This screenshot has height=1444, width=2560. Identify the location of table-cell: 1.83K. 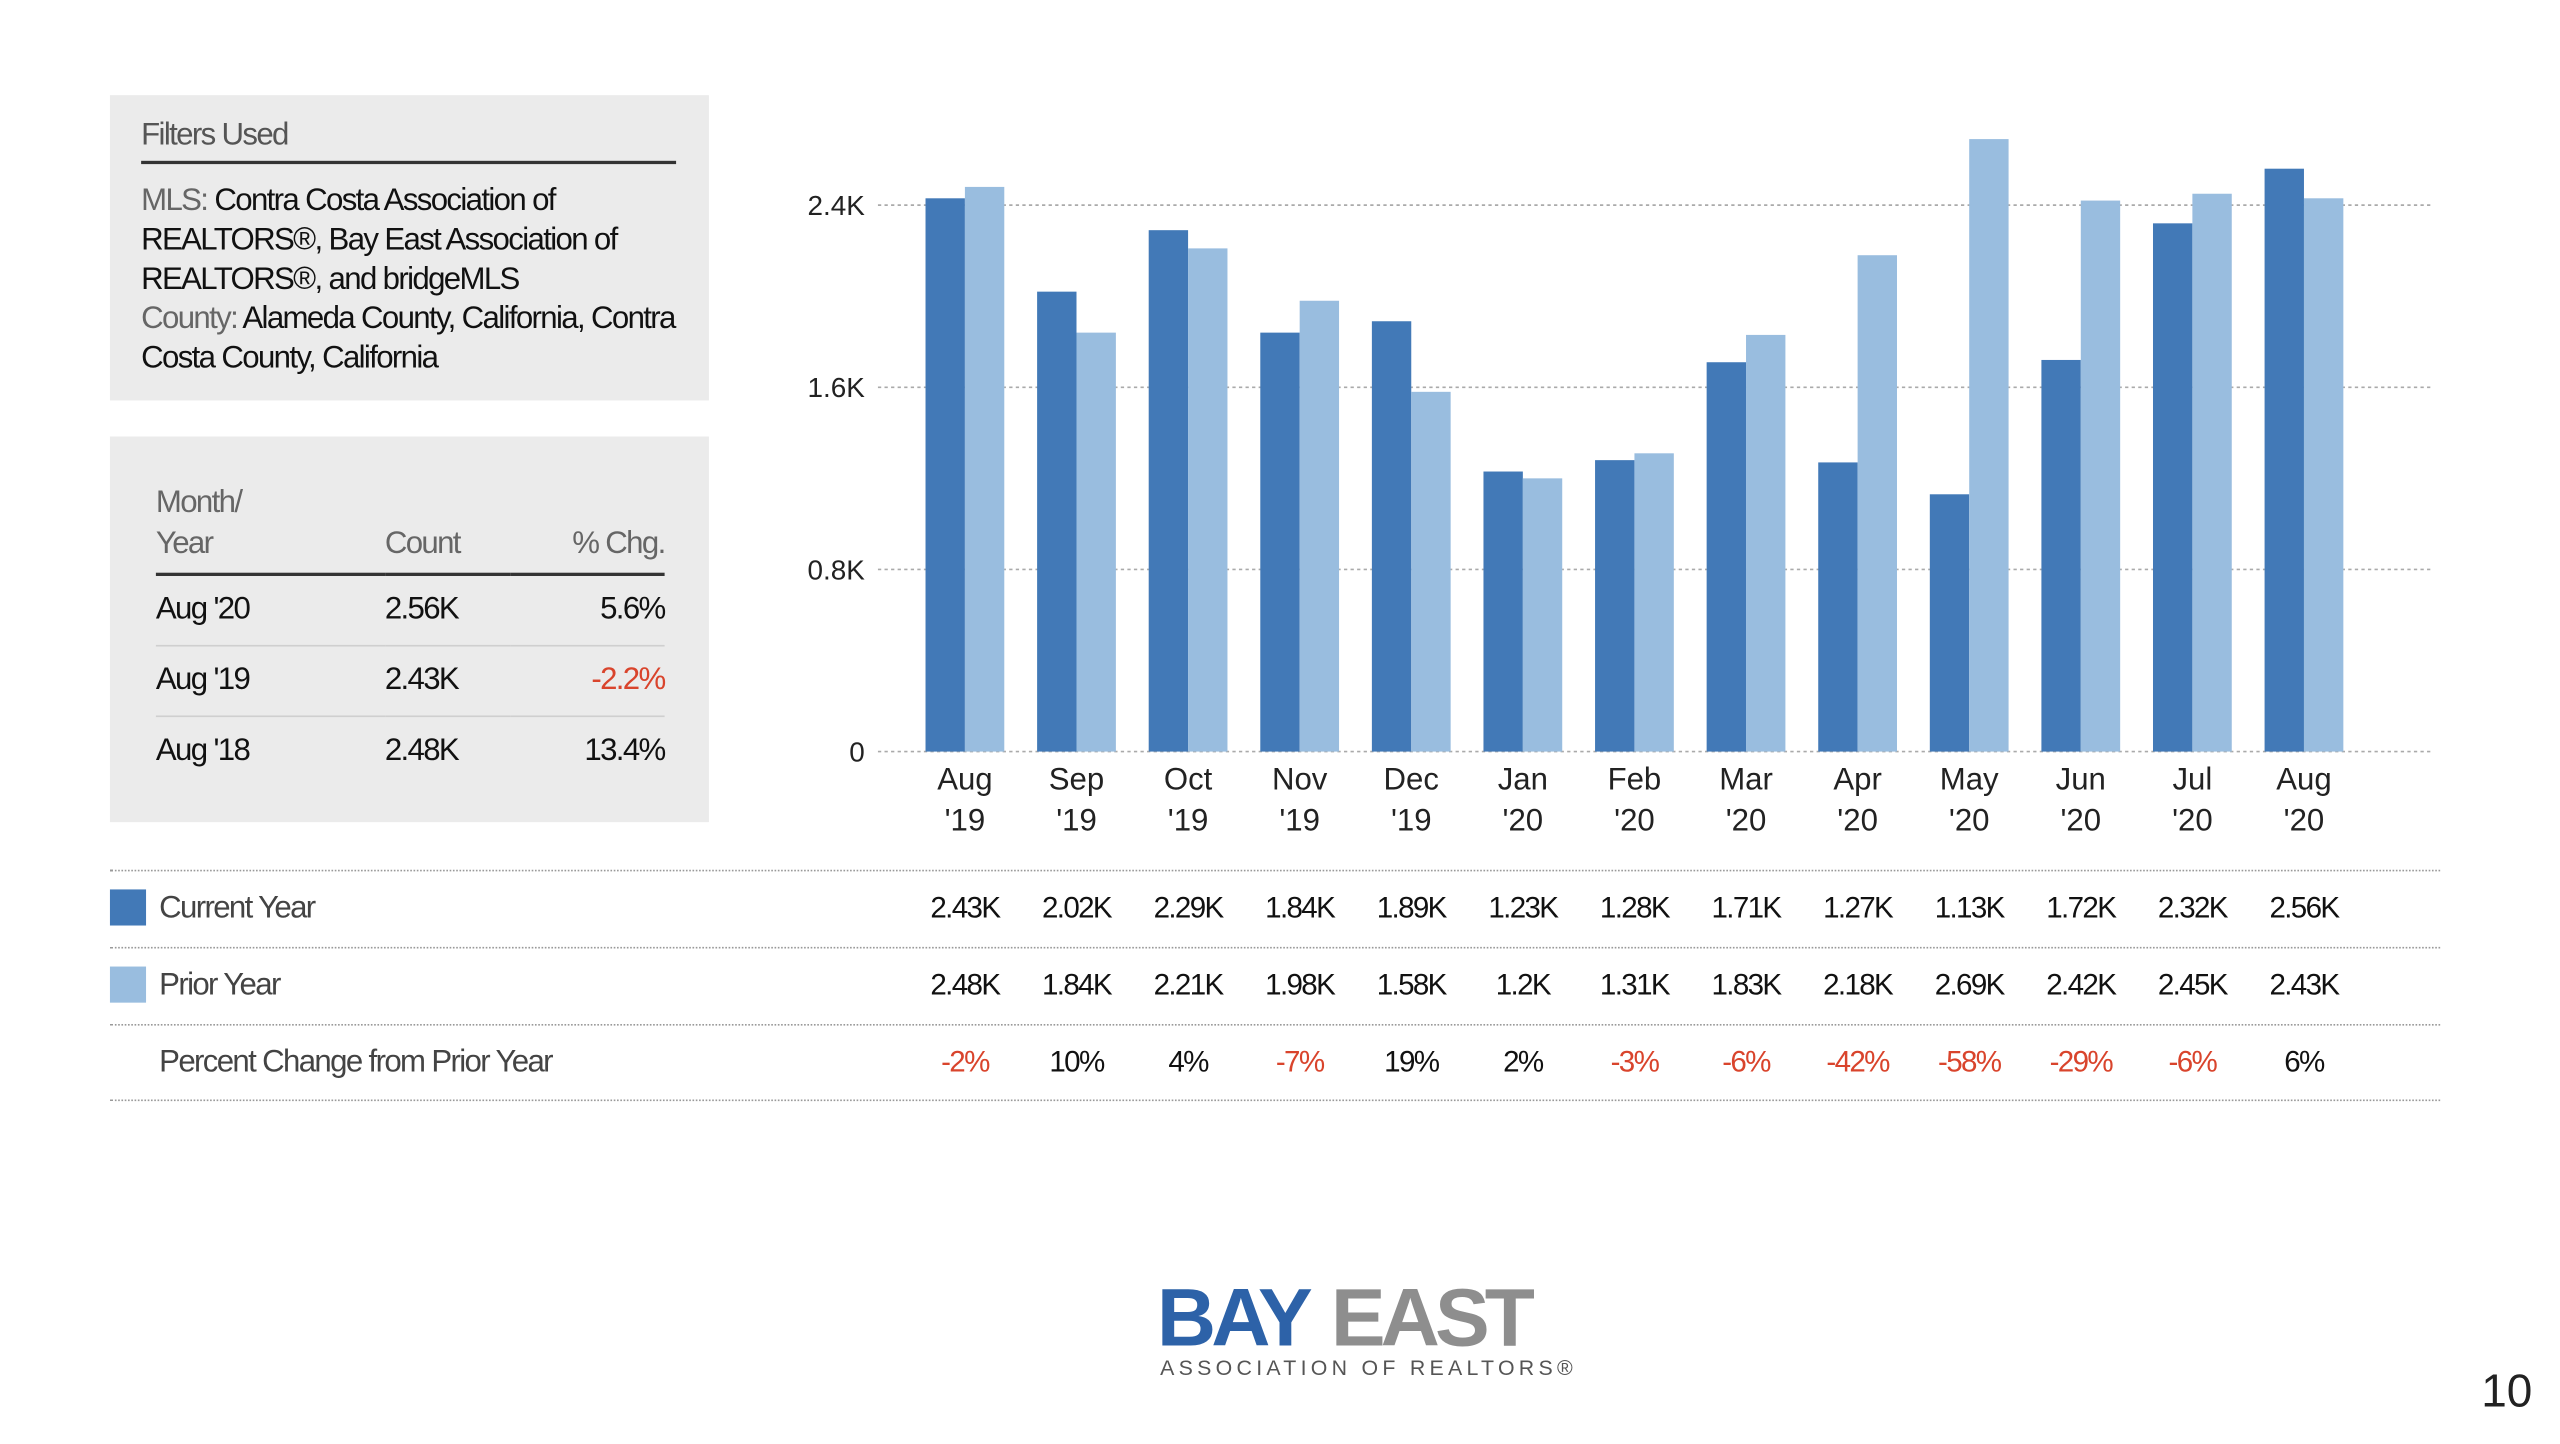
(1747, 985).